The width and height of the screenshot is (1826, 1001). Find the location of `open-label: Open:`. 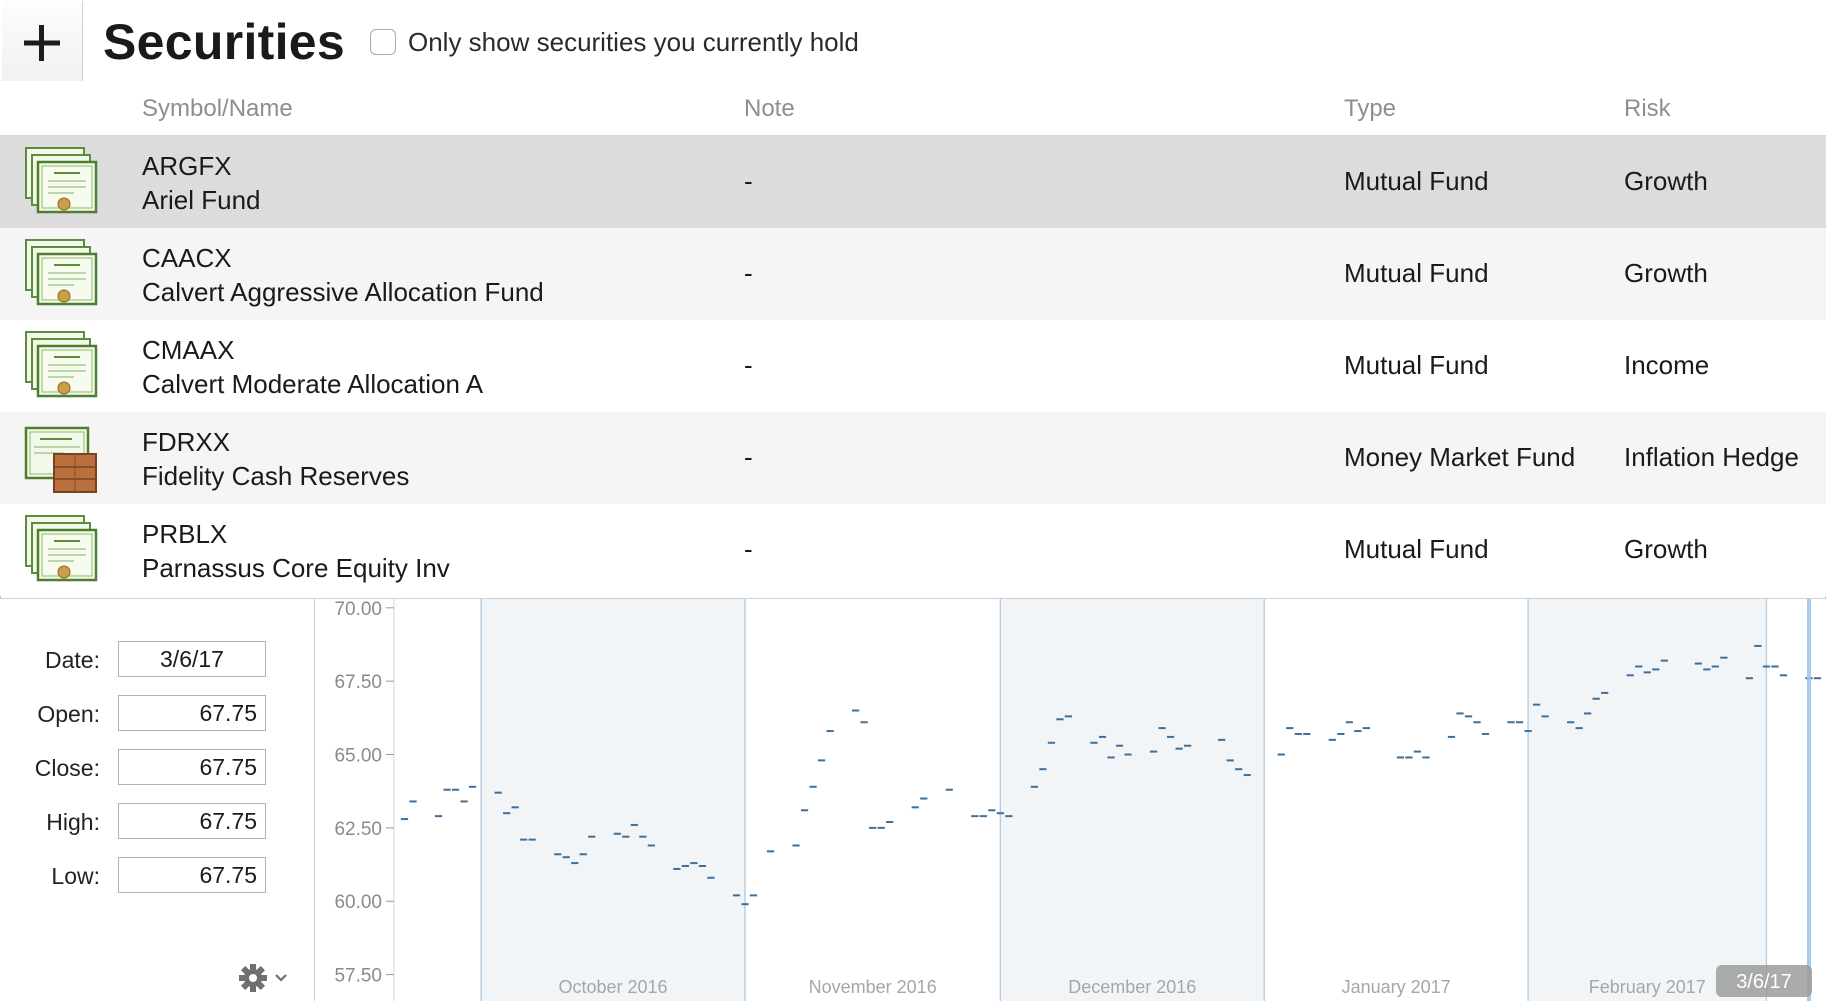

open-label: Open: is located at coordinates (68, 714).